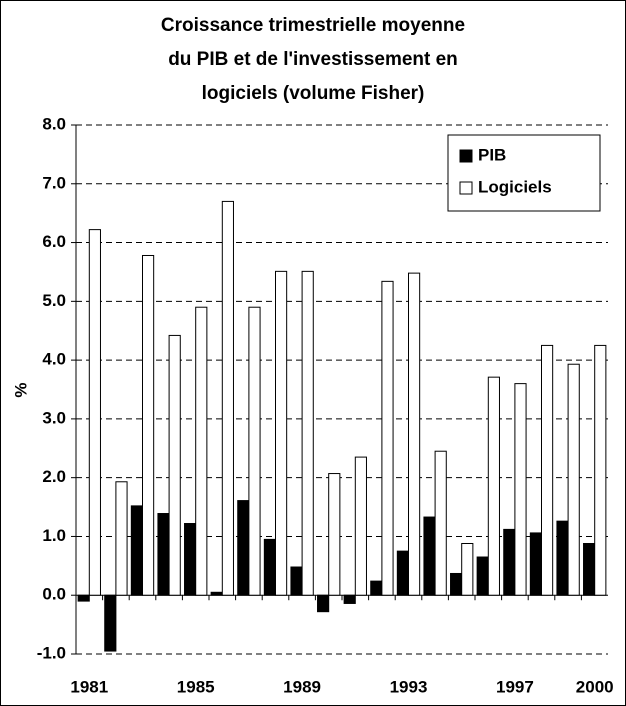  Describe the element at coordinates (492, 154) in the screenshot. I see `legend-label: PIB` at that location.